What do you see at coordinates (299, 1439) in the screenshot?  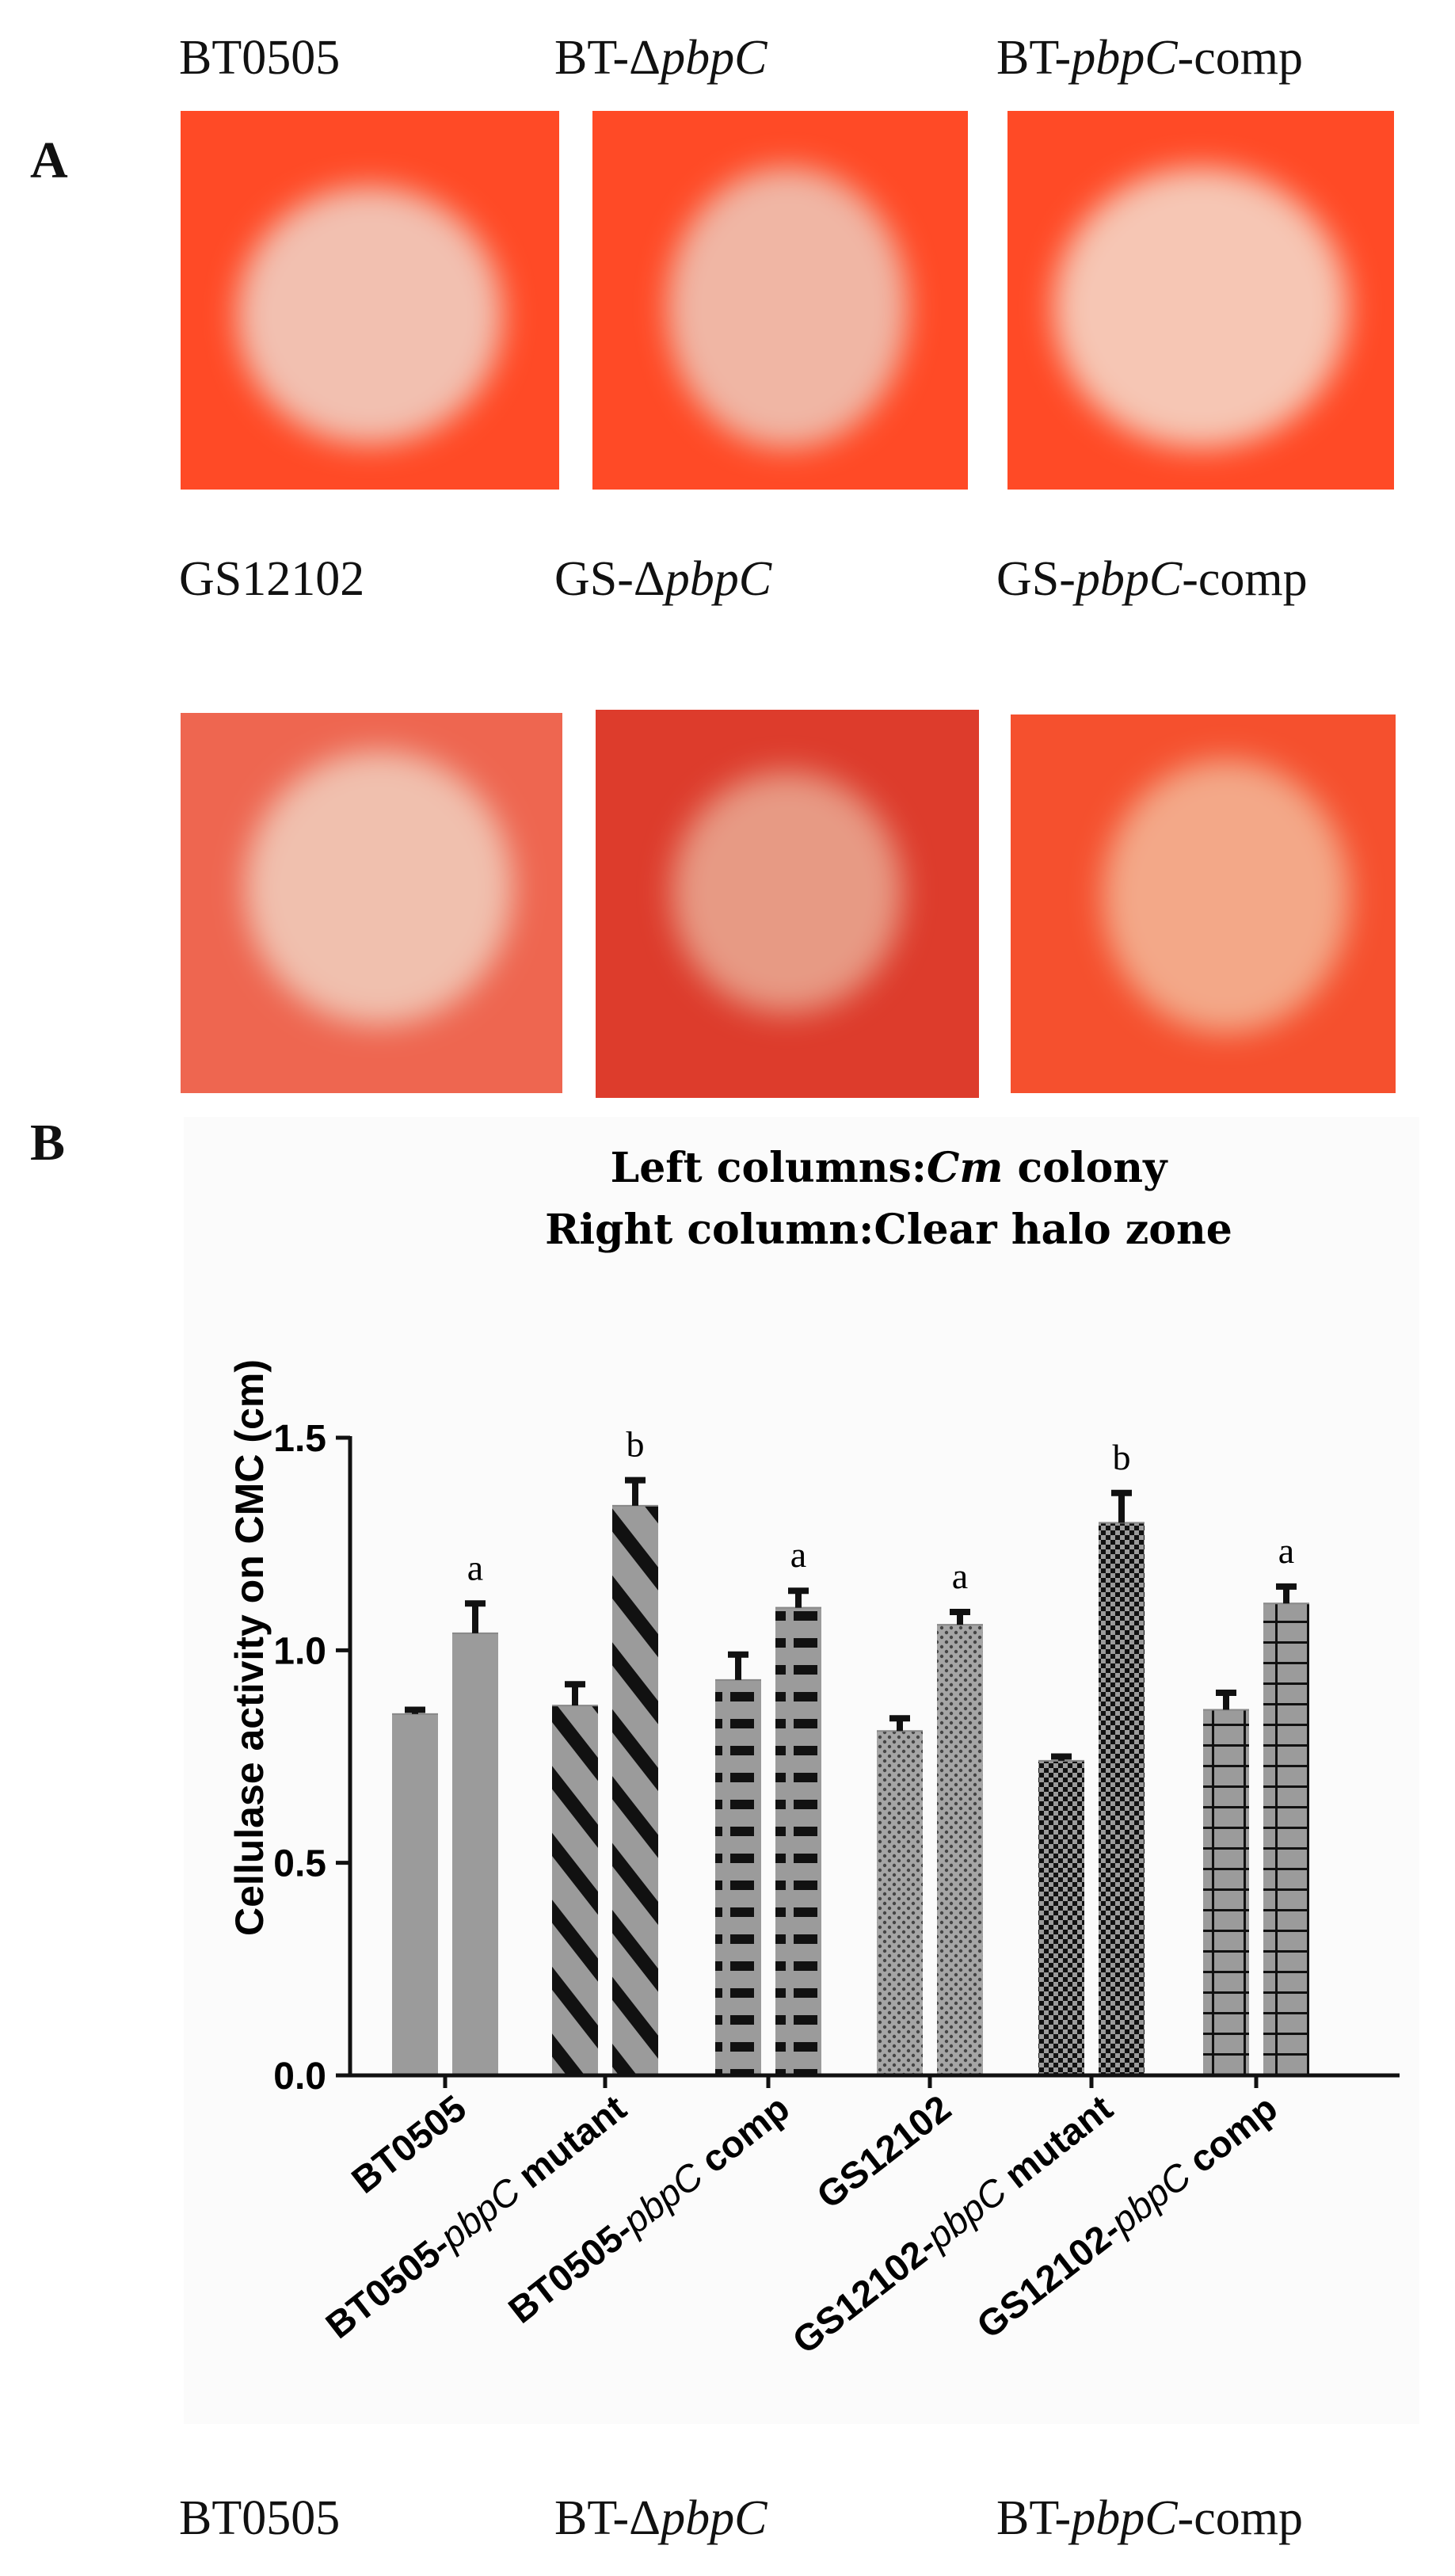 I see `y-tick-label: 1.5` at bounding box center [299, 1439].